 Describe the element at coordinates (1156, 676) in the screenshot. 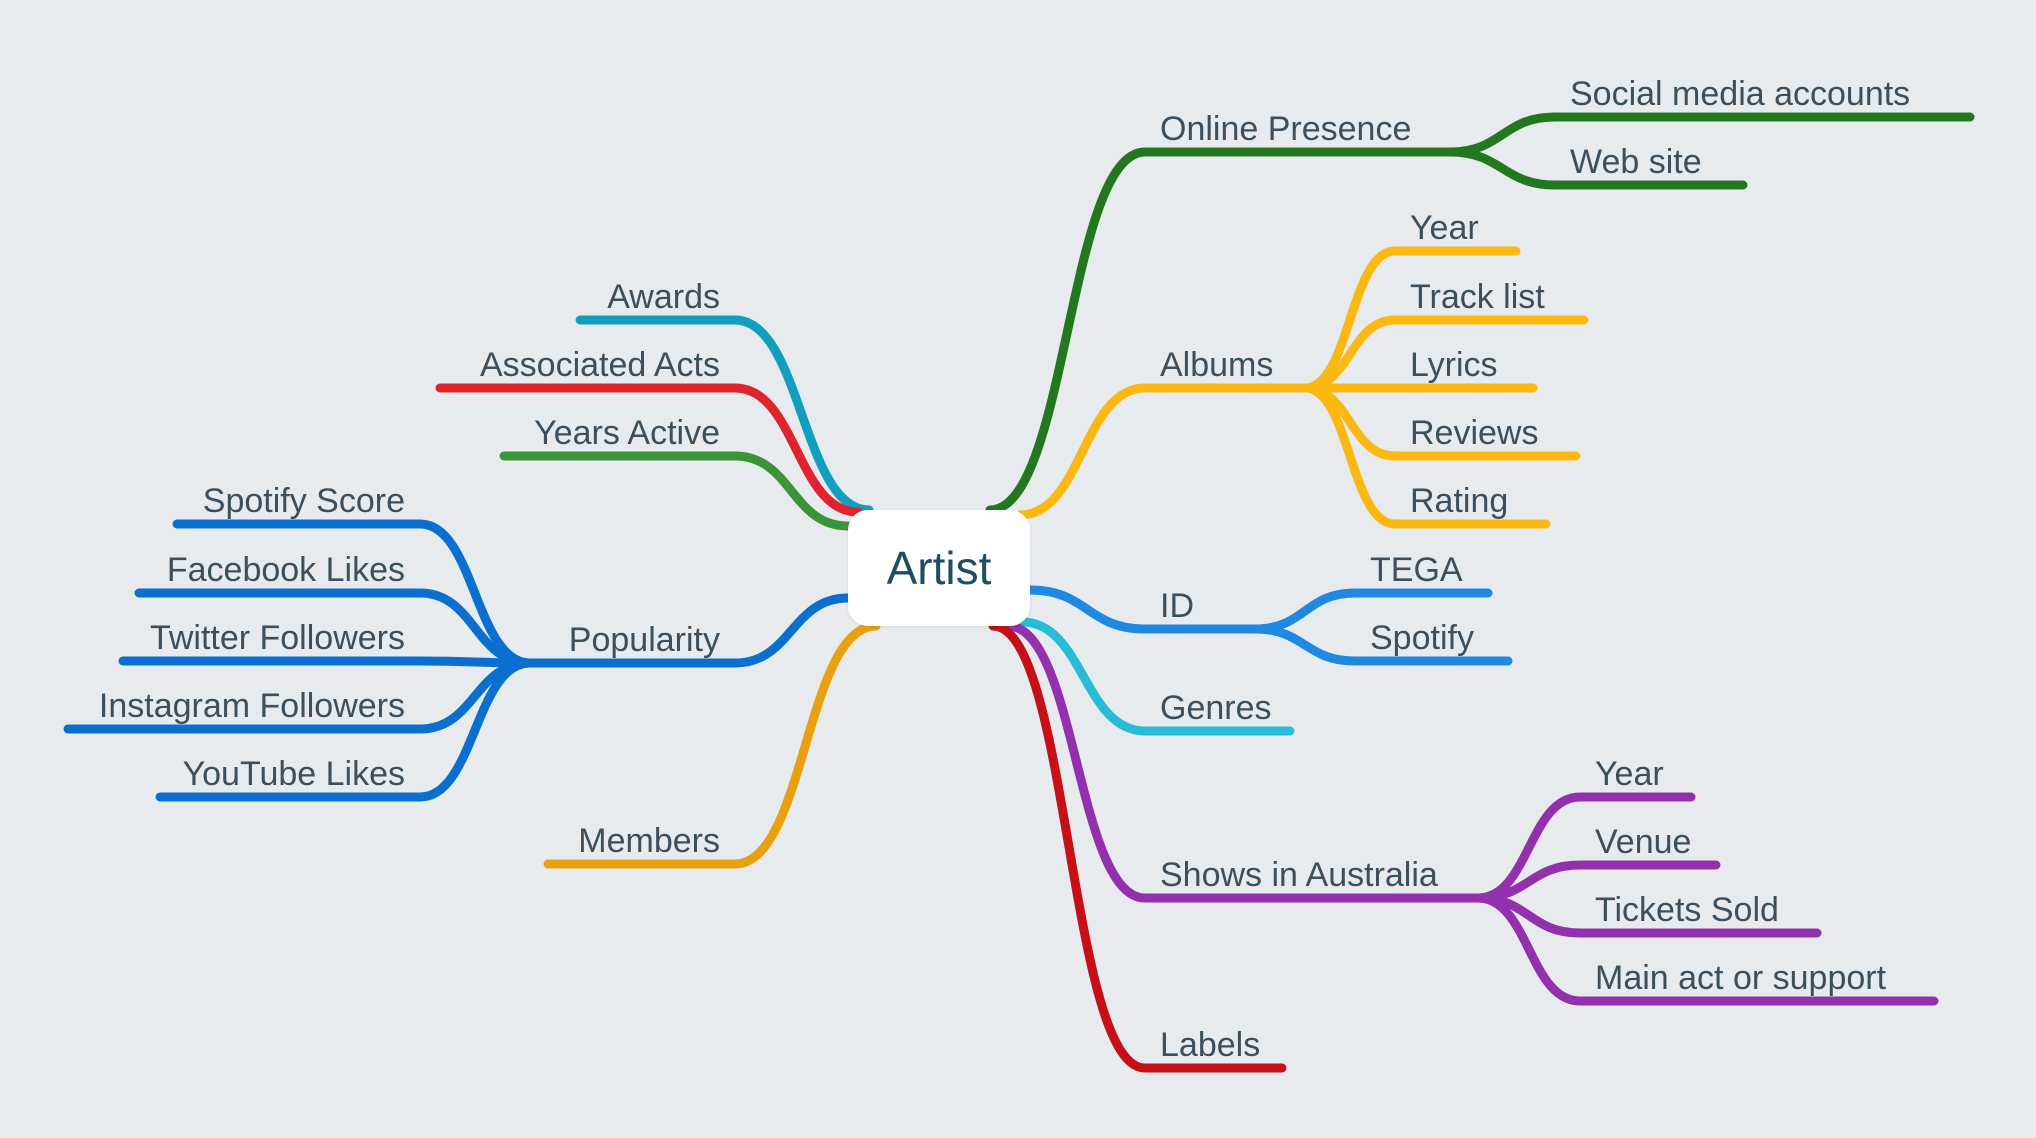

I see `branch-genres-connector` at that location.